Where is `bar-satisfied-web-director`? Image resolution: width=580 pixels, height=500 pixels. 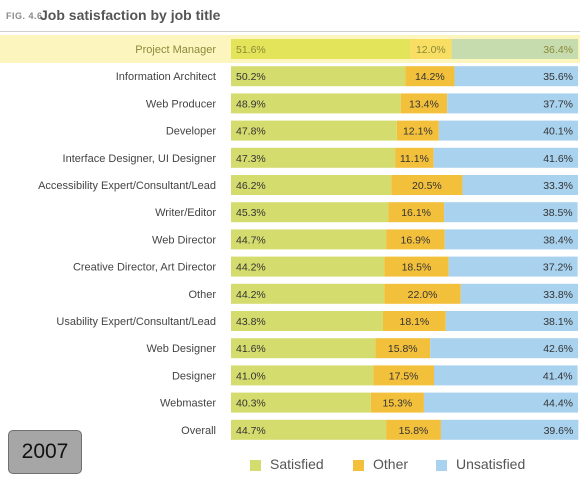
bar-satisfied-web-director is located at coordinates (309, 239).